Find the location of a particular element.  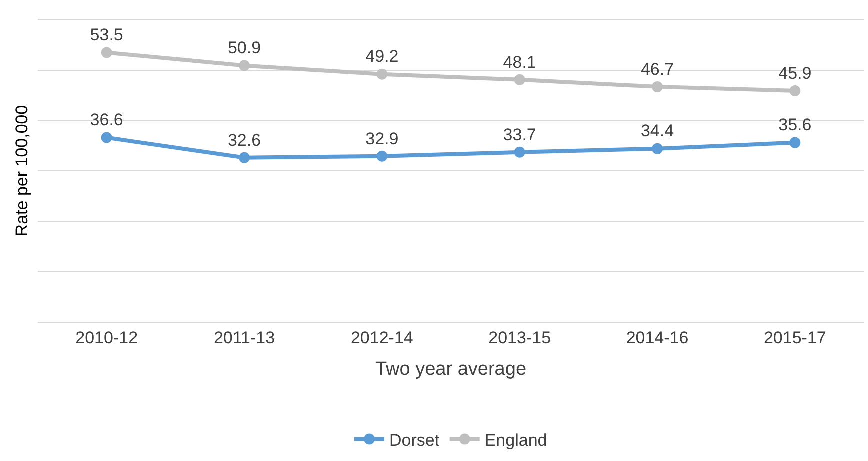

data-label: 32.6 is located at coordinates (245, 140).